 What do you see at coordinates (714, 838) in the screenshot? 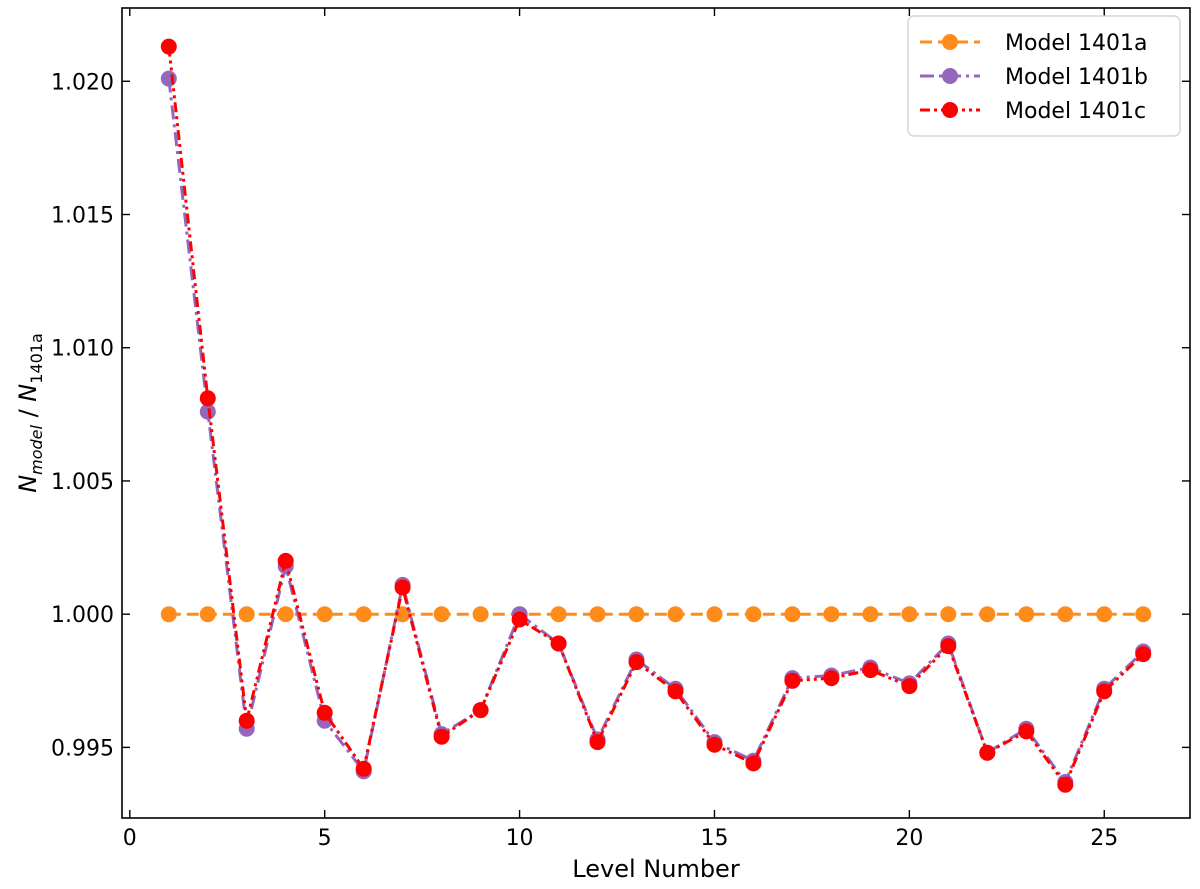
I see `x-tick-label: 15` at bounding box center [714, 838].